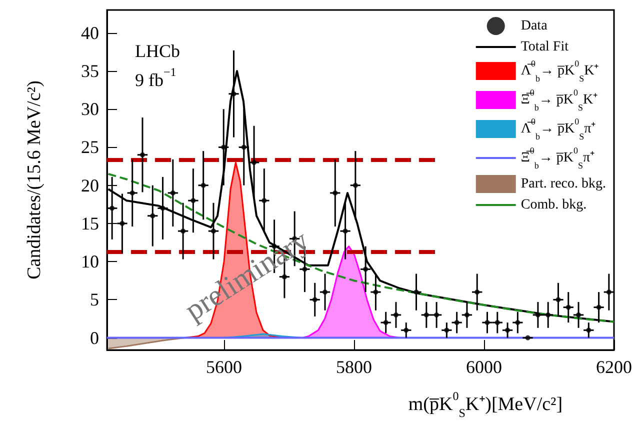  What do you see at coordinates (90, 109) in the screenshot?
I see `y-tick-label: 30` at bounding box center [90, 109].